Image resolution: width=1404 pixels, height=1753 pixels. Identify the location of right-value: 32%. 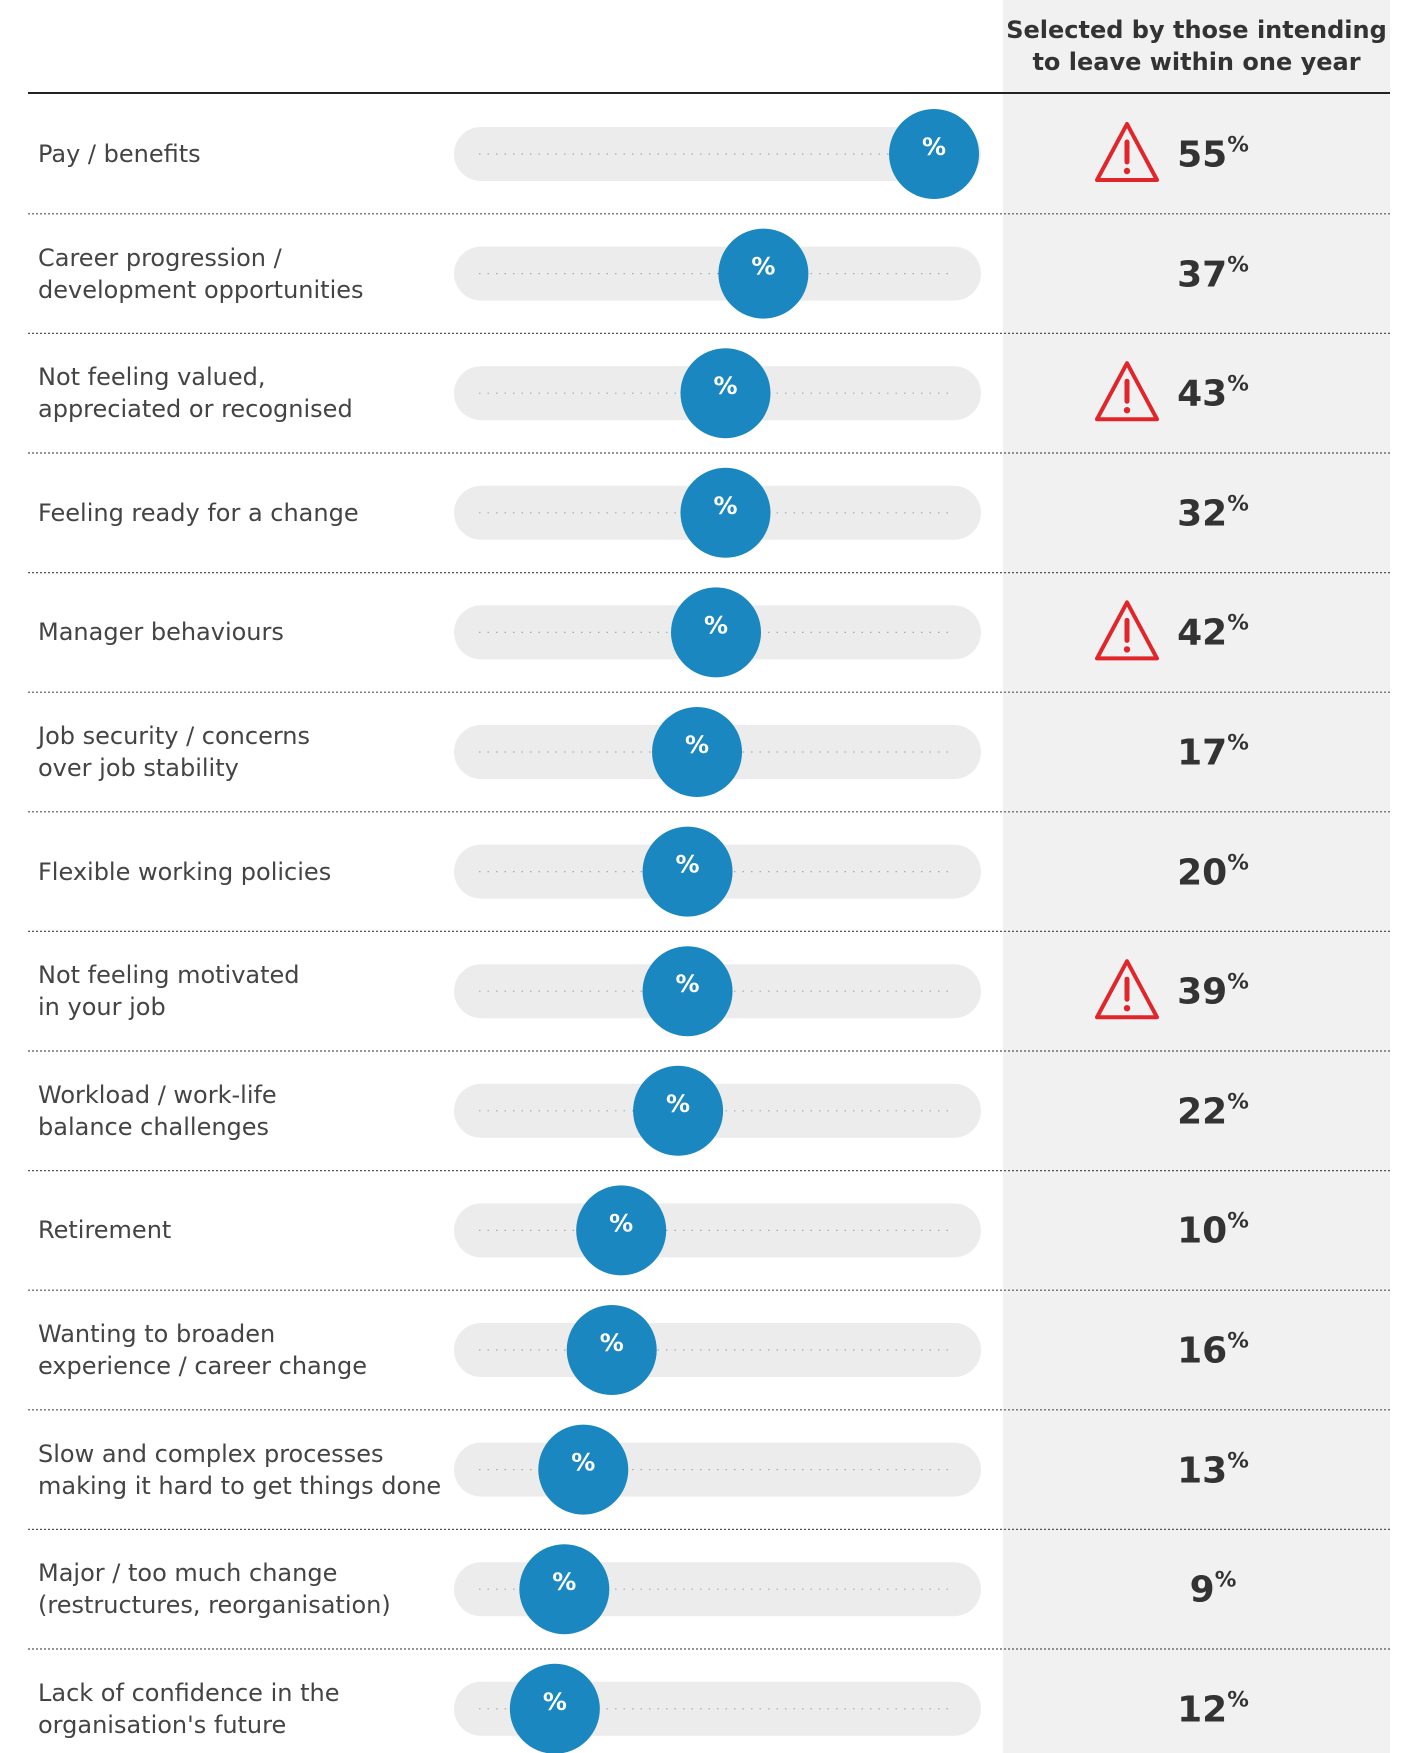
(1213, 513).